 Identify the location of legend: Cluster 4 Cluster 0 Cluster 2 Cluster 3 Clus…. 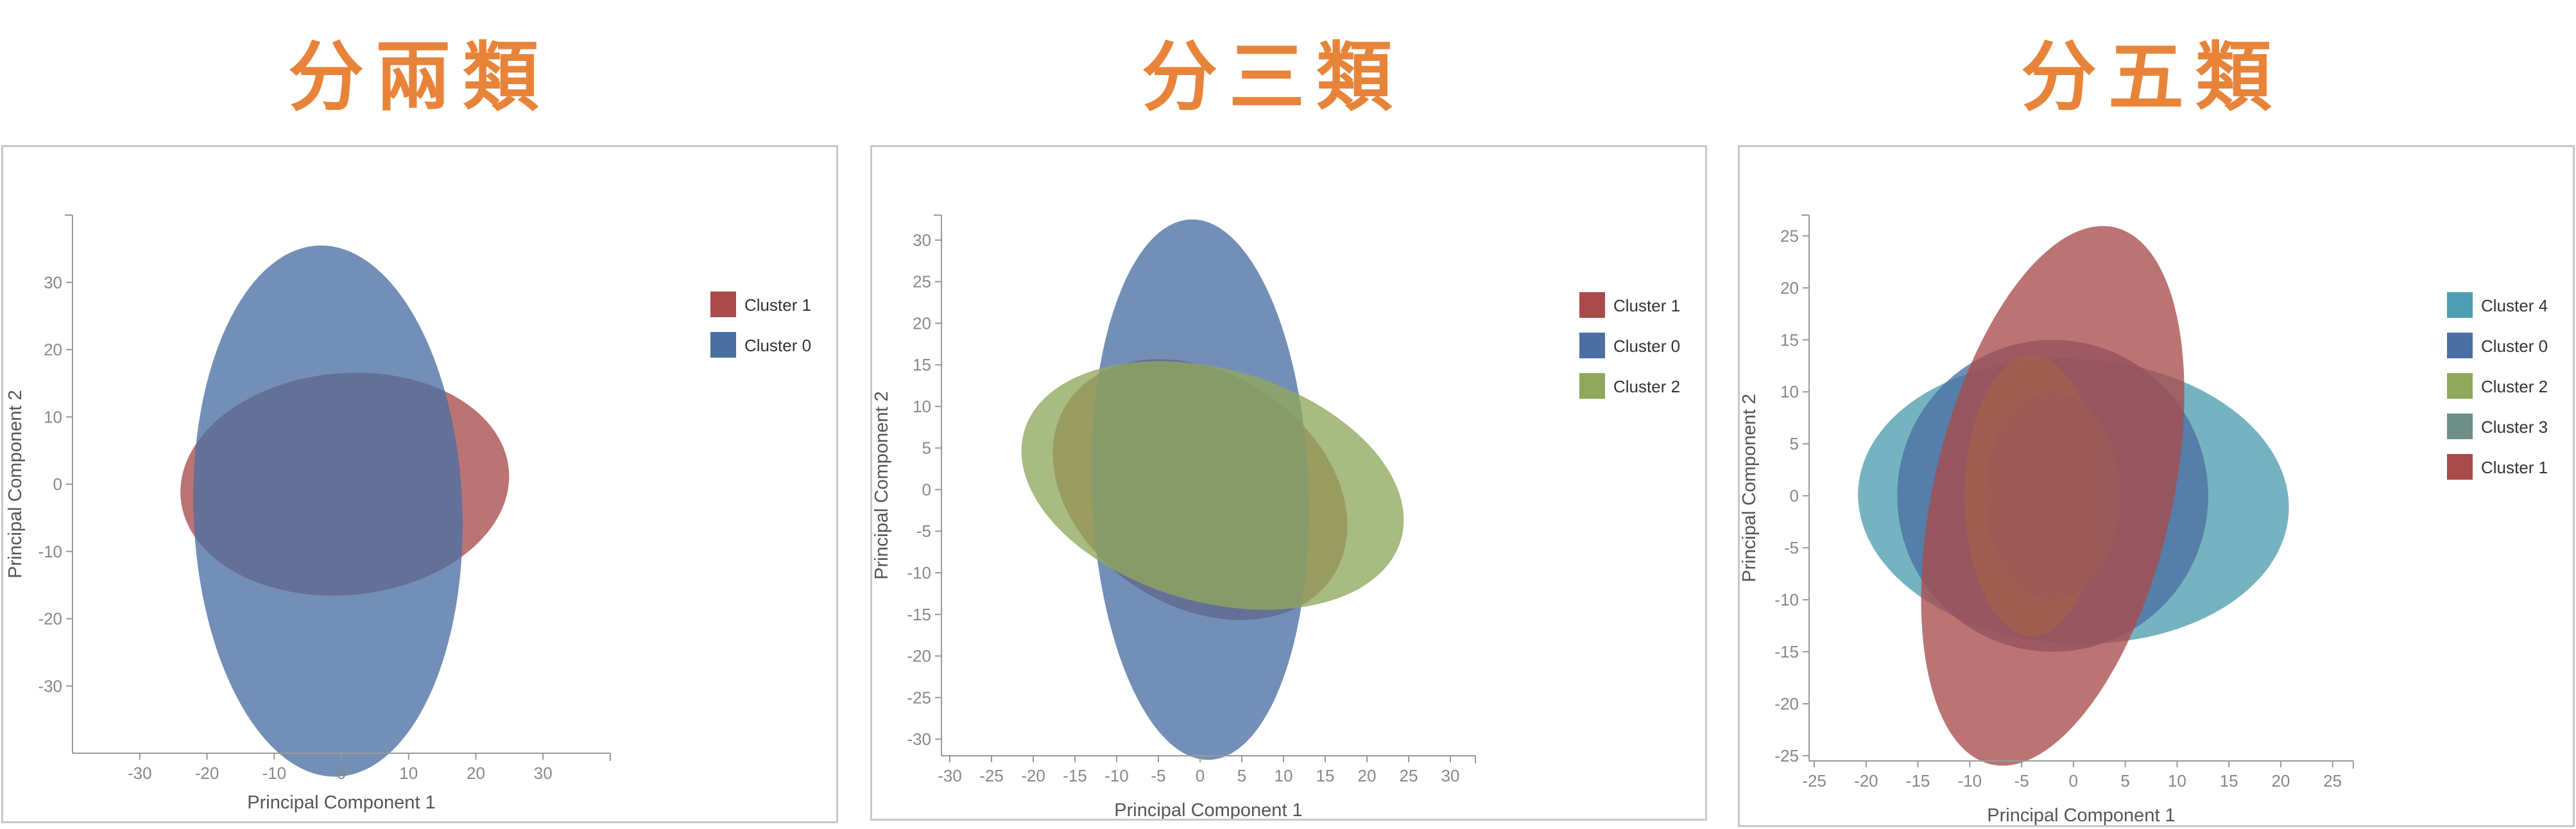
(2497, 386).